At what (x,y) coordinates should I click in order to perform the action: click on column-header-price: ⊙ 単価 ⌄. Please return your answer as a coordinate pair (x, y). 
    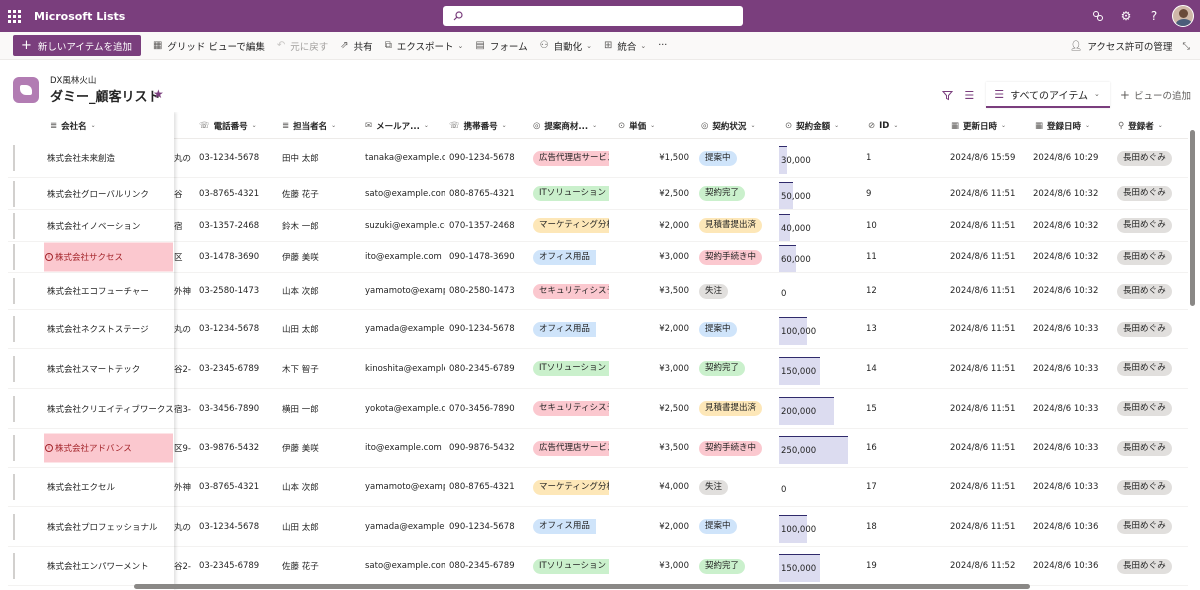
    Looking at the image, I should click on (637, 126).